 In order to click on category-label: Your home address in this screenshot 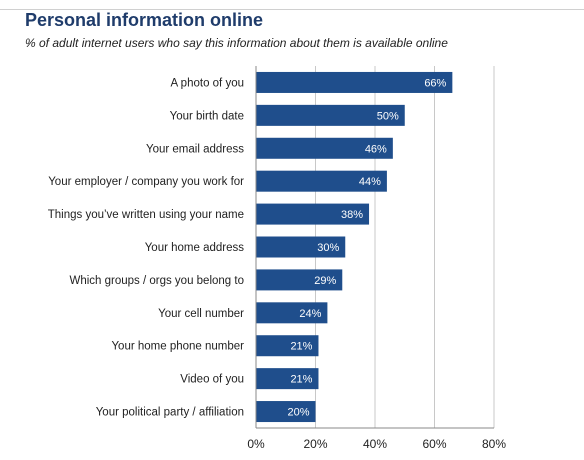, I will do `click(195, 248)`.